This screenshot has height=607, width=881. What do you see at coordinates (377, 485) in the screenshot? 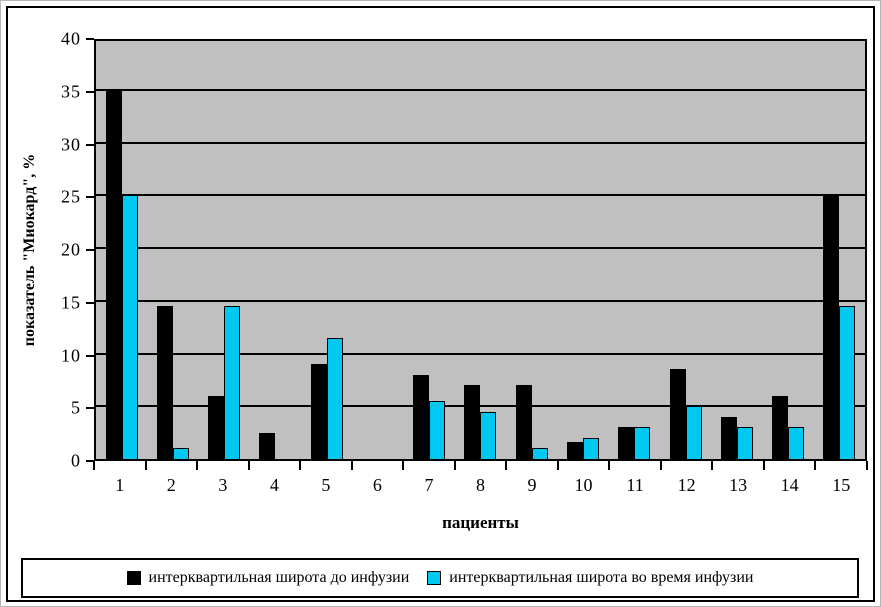
I see `x-tick-label-6: 6` at bounding box center [377, 485].